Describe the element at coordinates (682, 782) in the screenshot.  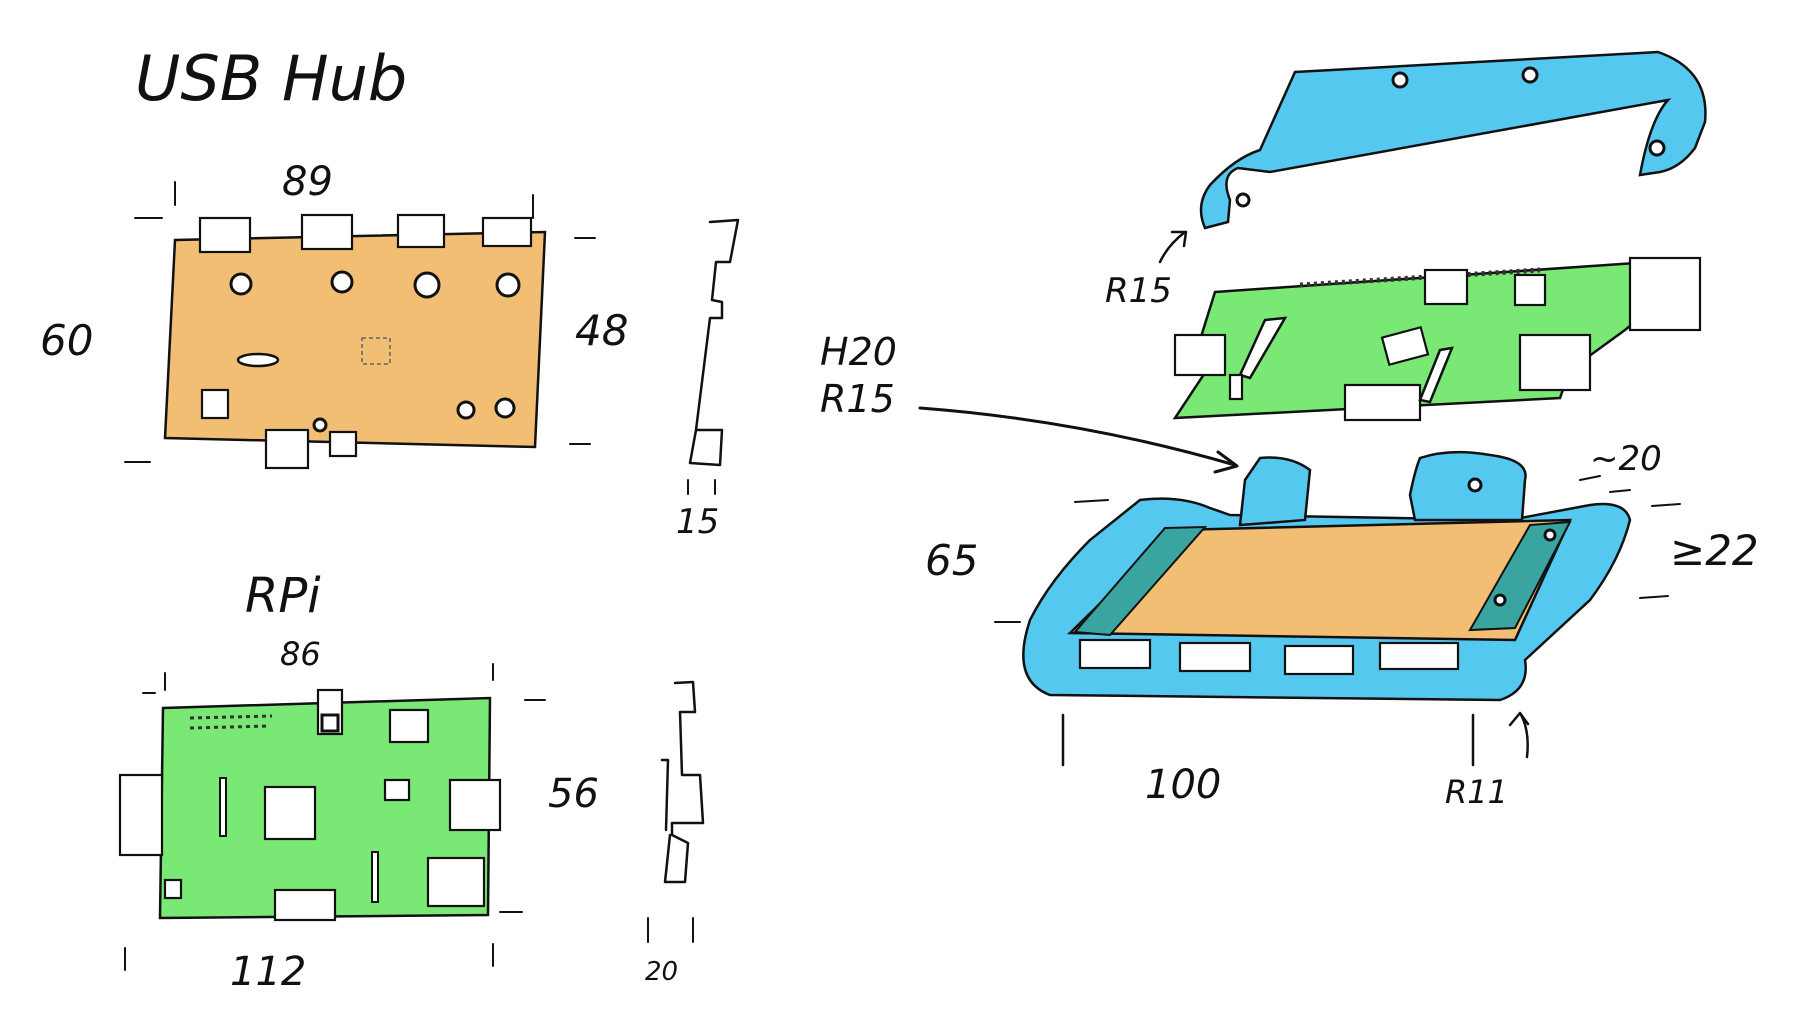
I see `rpi-side-view` at that location.